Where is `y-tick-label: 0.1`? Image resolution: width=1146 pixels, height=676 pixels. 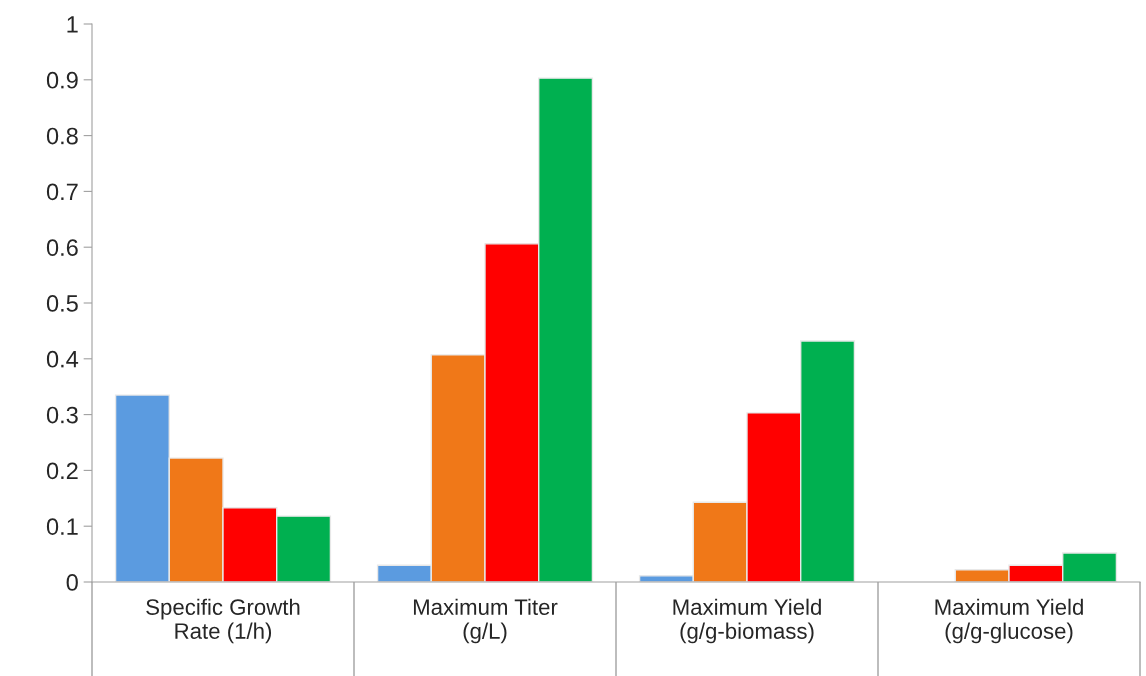 y-tick-label: 0.1 is located at coordinates (62, 526).